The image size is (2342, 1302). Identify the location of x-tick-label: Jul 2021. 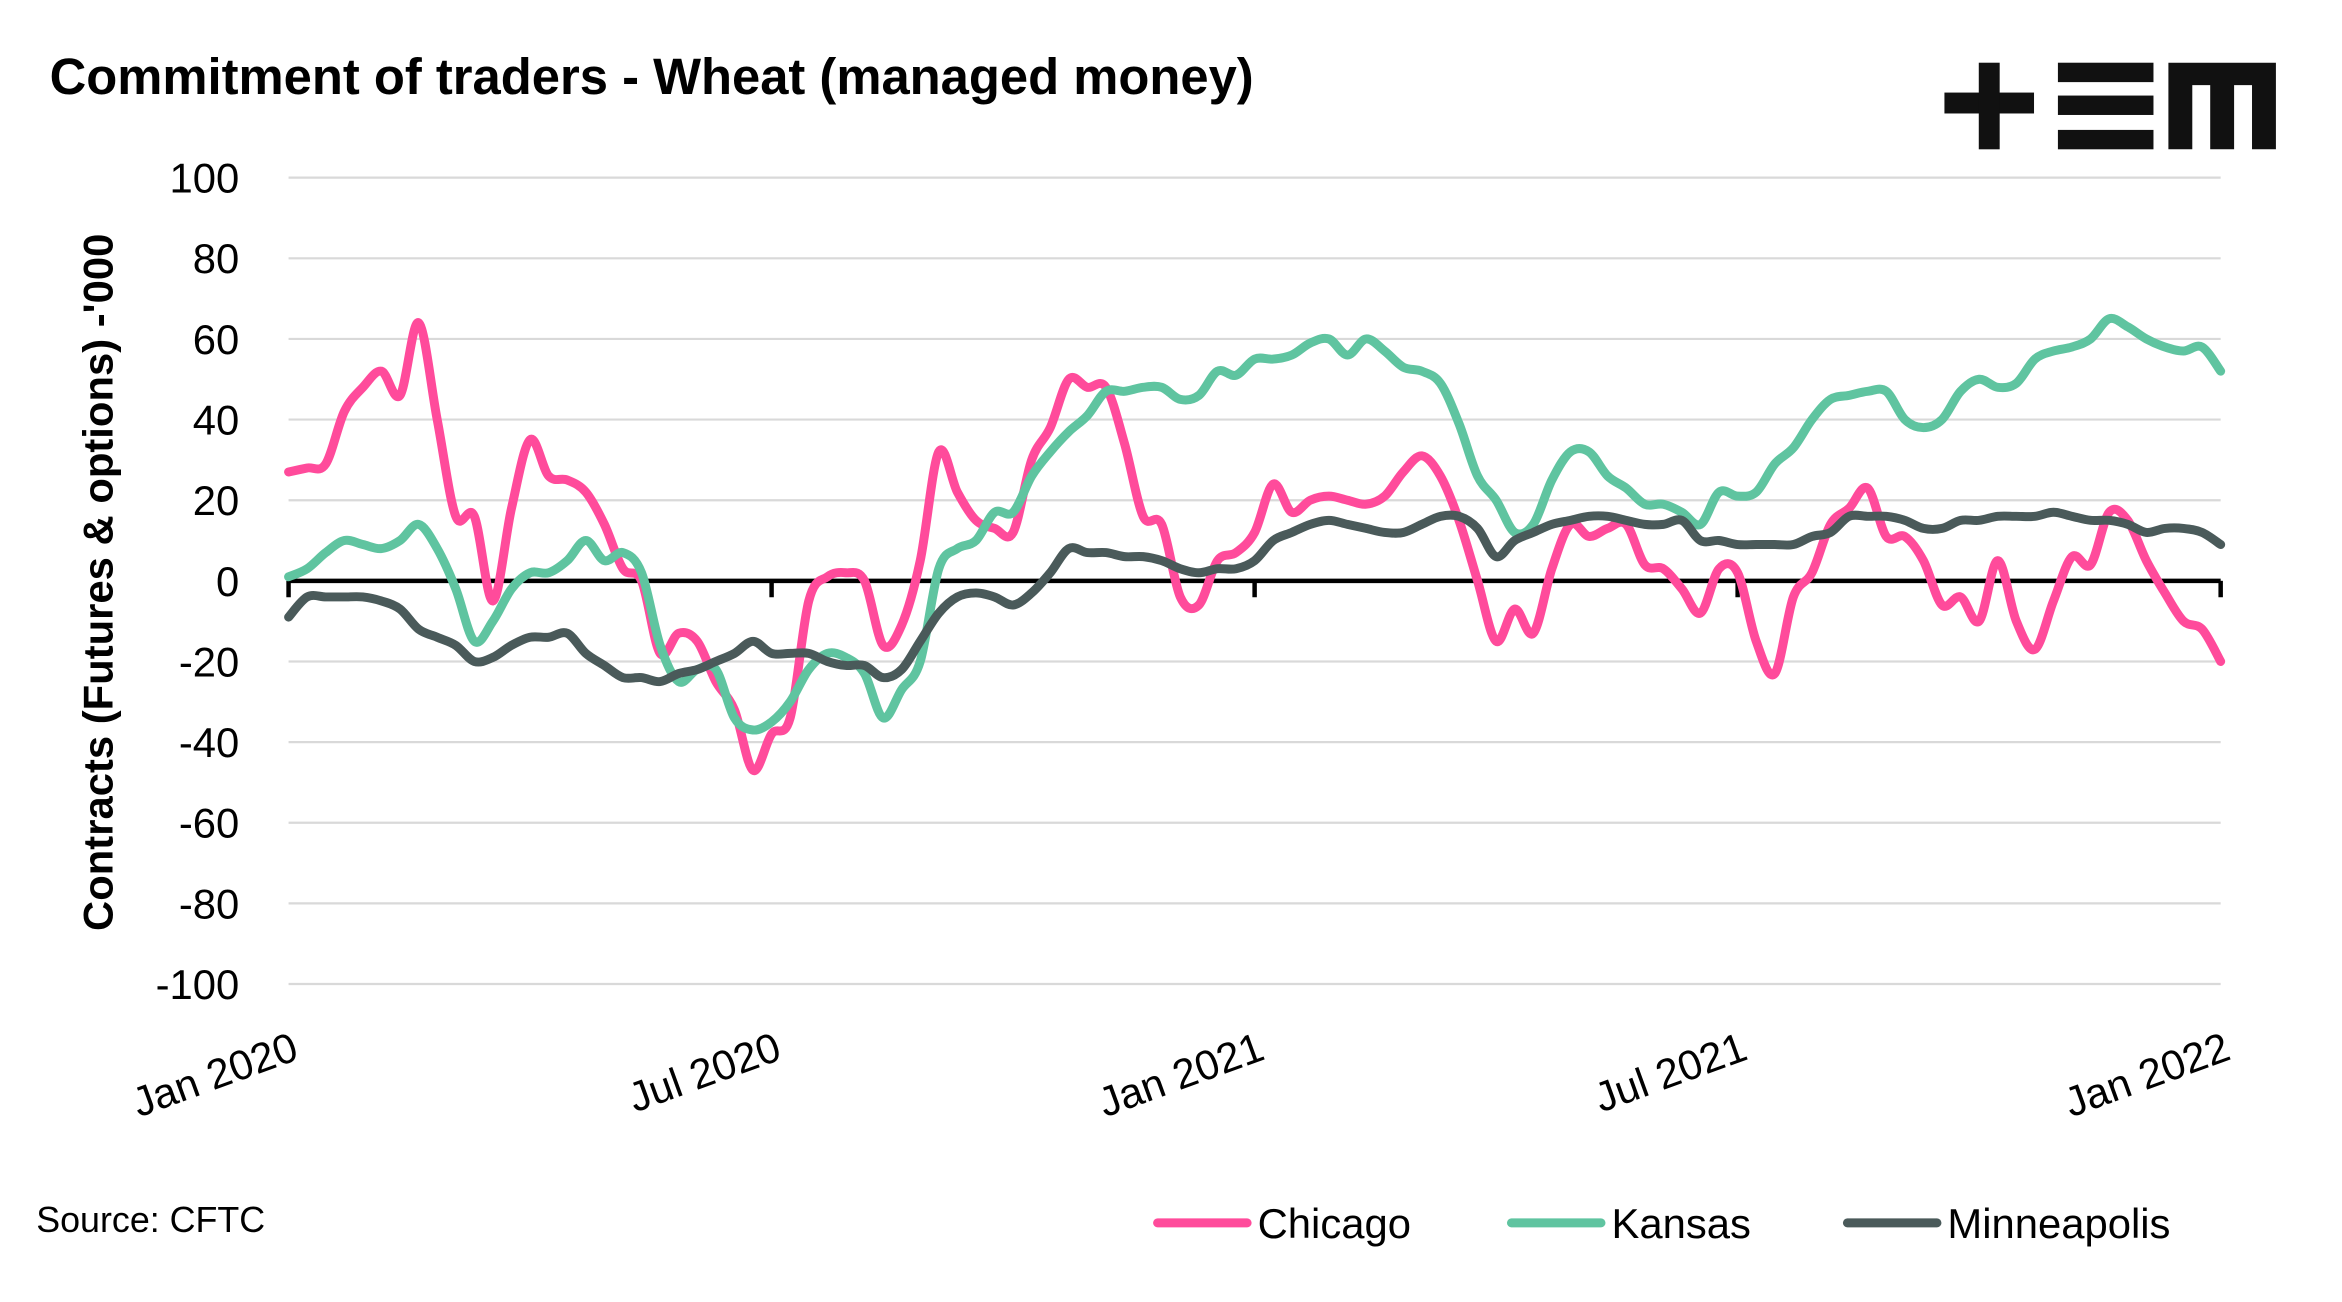
(1670, 1072).